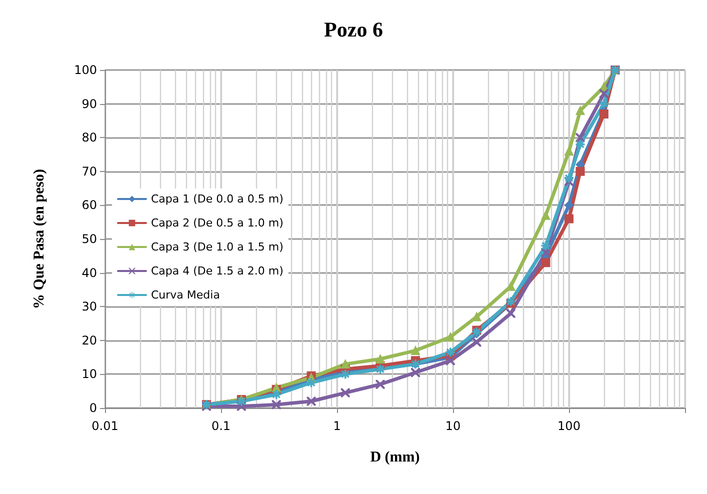 This screenshot has width=707, height=494. Describe the element at coordinates (337, 426) in the screenshot. I see `x-tick-label: 1` at that location.